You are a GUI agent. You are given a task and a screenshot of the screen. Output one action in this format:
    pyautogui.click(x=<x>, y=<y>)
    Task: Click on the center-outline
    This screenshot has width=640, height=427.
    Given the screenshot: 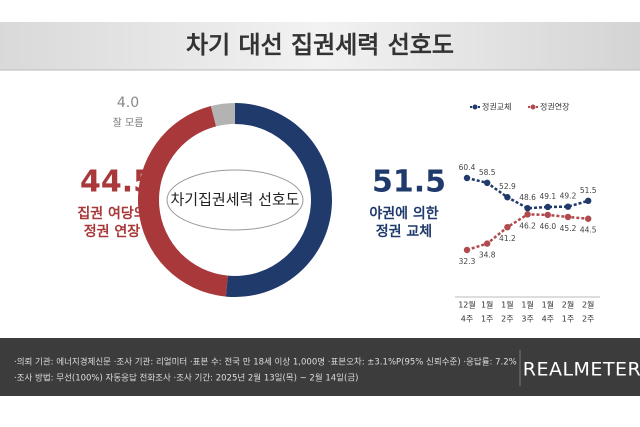 What is the action you would take?
    pyautogui.click(x=235, y=200)
    